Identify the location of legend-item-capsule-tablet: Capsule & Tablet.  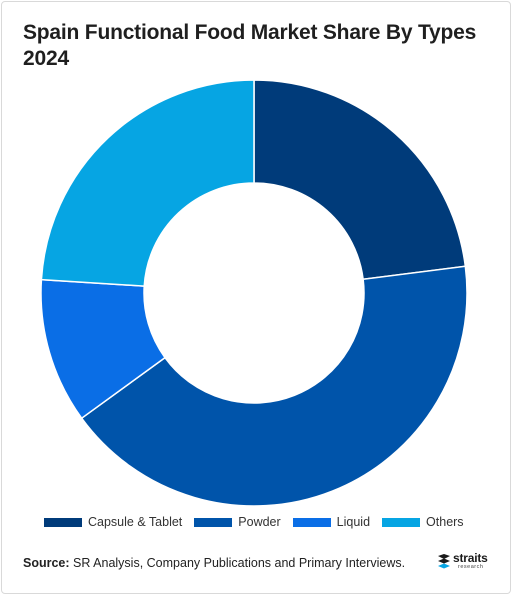
(113, 522).